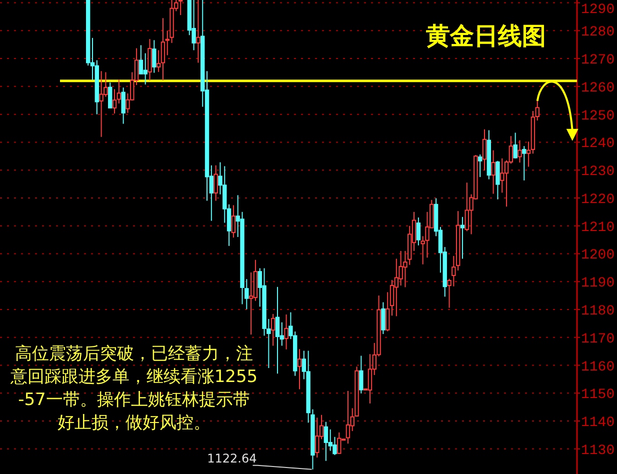  What do you see at coordinates (598, 10) in the screenshot?
I see `y-tick-label: 1290` at bounding box center [598, 10].